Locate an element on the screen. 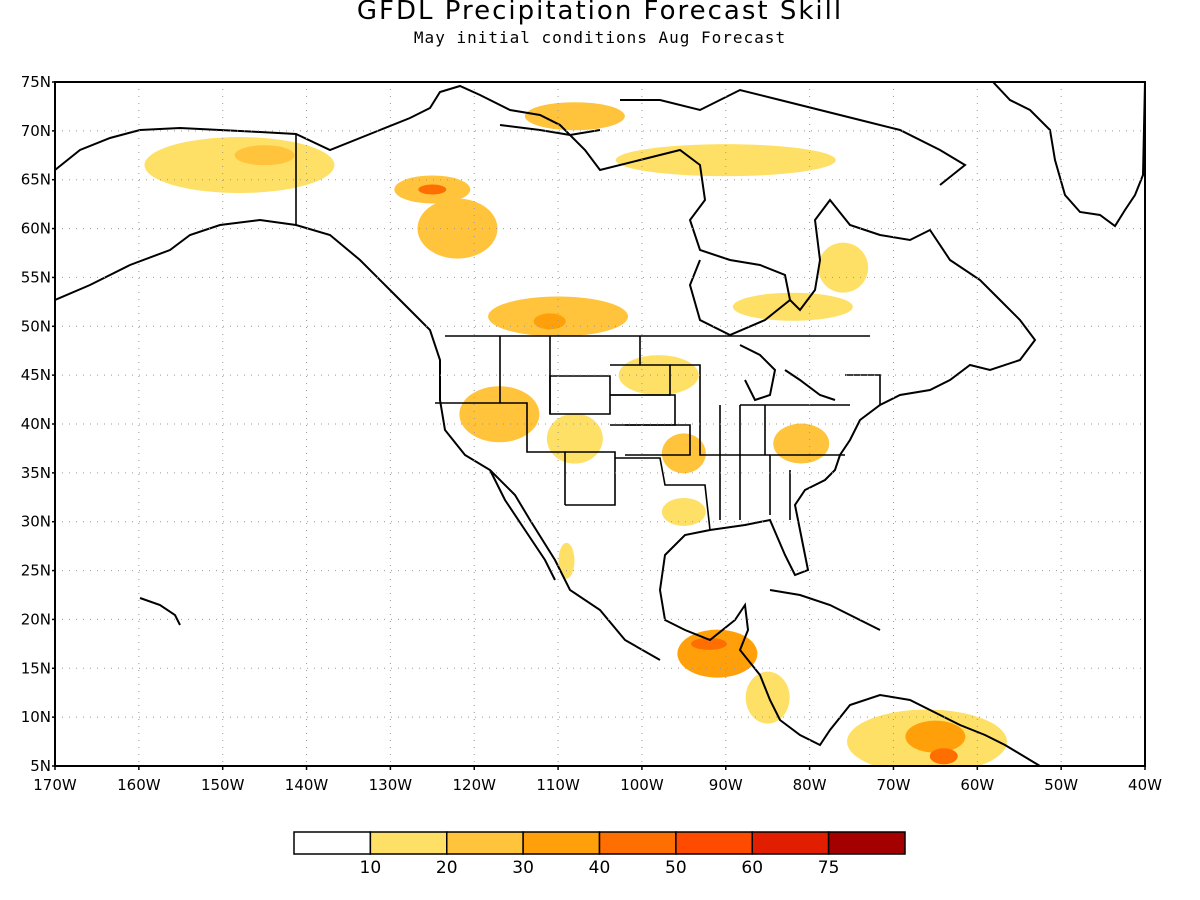 The height and width of the screenshot is (900, 1200). lat-tick-label: 20N is located at coordinates (36, 619).